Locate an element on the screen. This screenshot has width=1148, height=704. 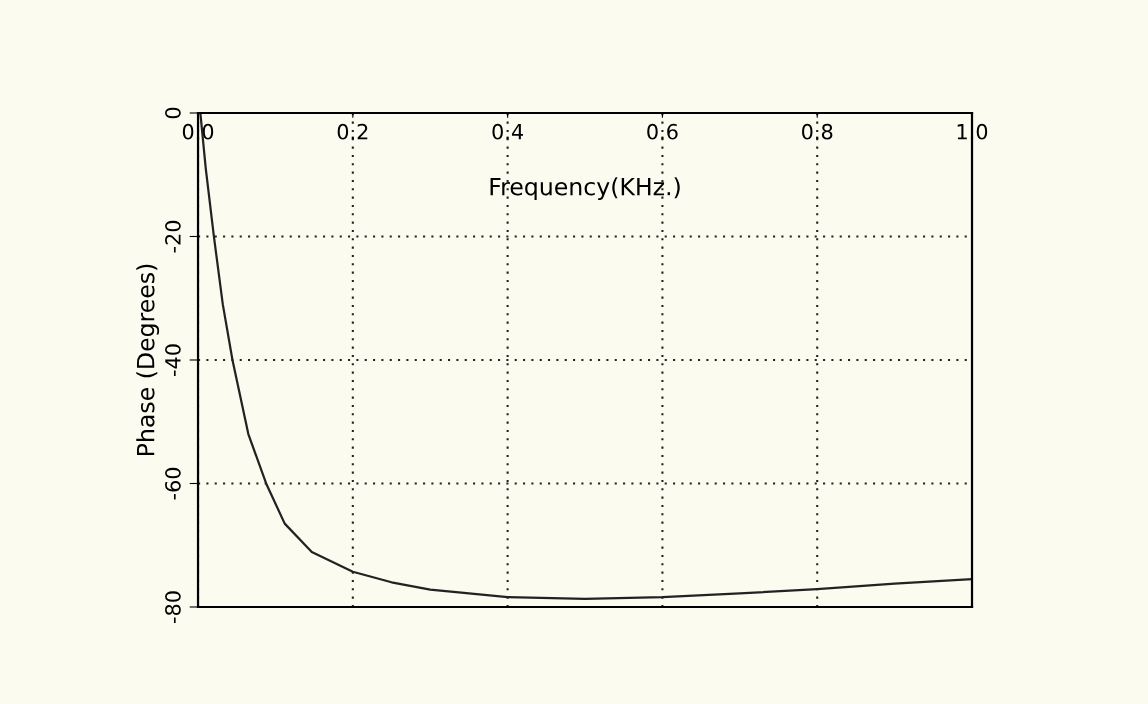
y-tick-label: -80 is located at coordinates (173, 607).